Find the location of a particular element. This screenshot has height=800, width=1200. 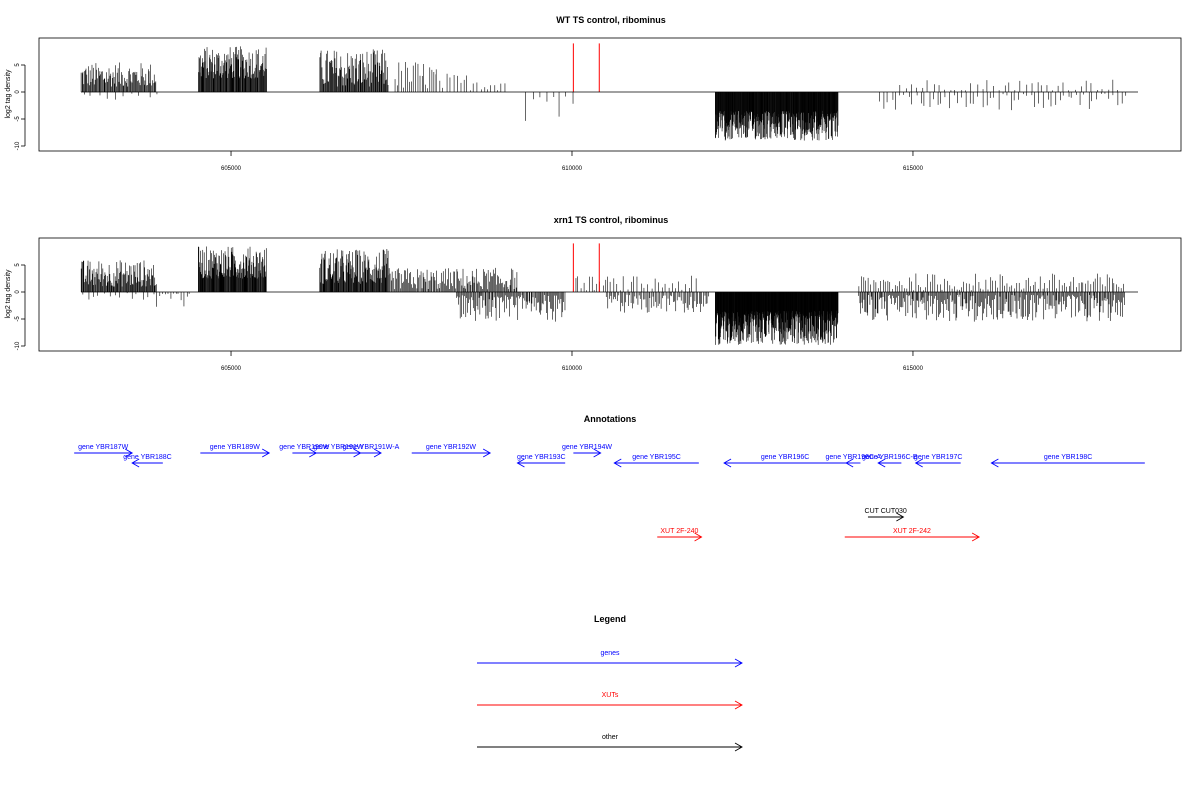

annotation-feature: gene YBR189W is located at coordinates (235, 451).